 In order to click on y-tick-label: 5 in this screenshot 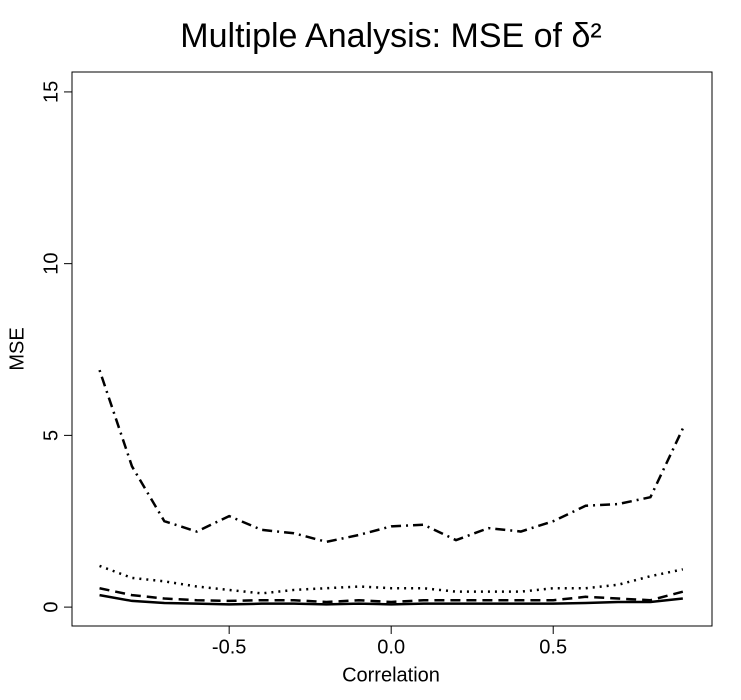, I will do `click(51, 435)`.